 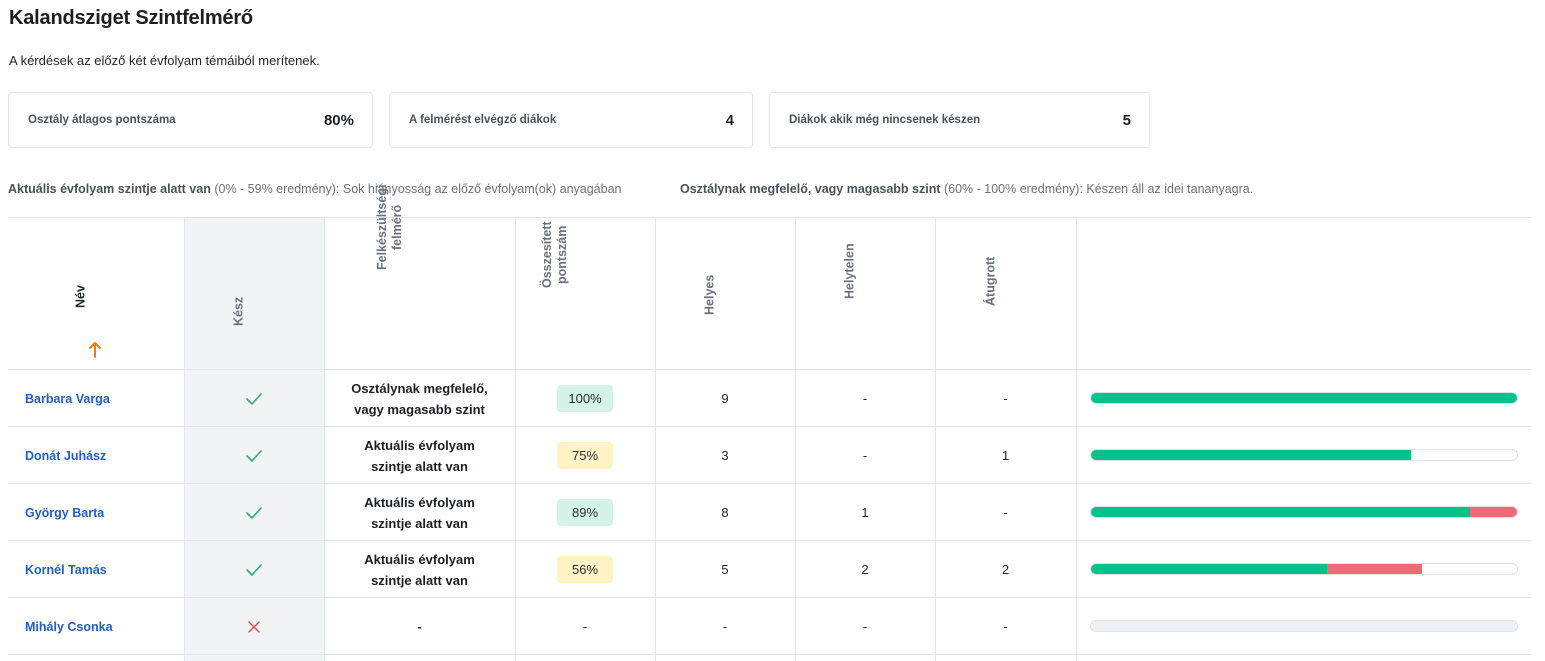 I want to click on score-badge: 56%, so click(x=585, y=569).